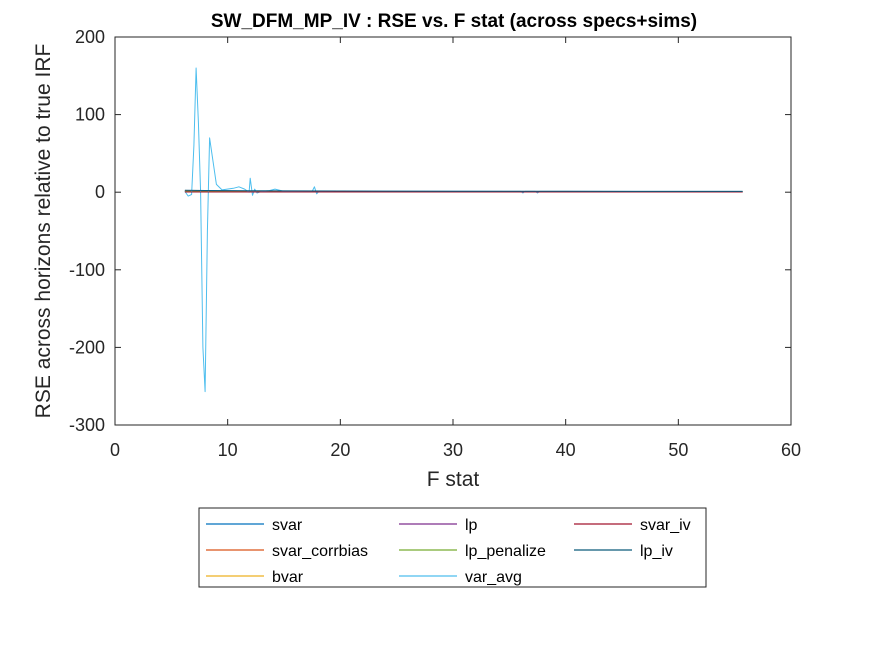 This screenshot has width=875, height=656. What do you see at coordinates (87, 347) in the screenshot?
I see `y-tick-label: -200` at bounding box center [87, 347].